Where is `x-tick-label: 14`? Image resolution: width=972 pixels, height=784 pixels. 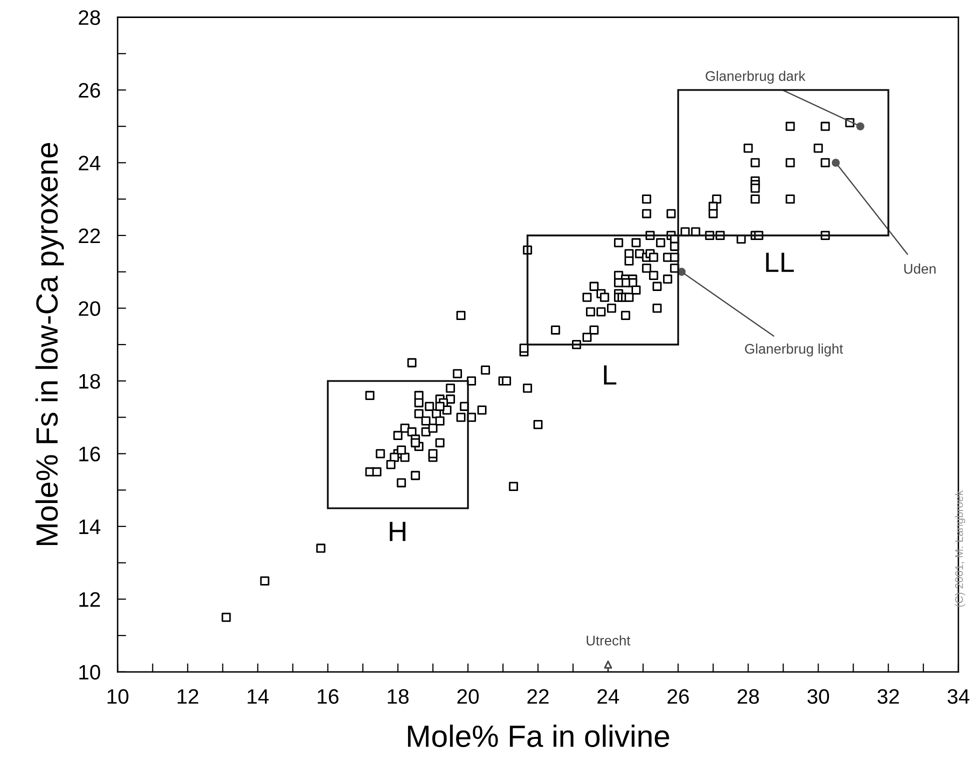 x-tick-label: 14 is located at coordinates (258, 696).